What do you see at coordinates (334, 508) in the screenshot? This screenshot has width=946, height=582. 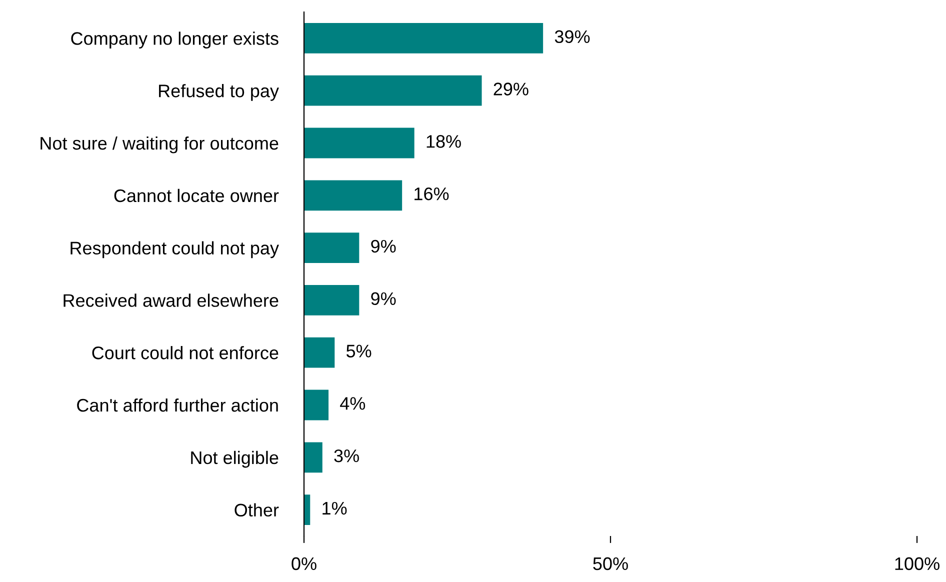 I see `data-label: 1%` at bounding box center [334, 508].